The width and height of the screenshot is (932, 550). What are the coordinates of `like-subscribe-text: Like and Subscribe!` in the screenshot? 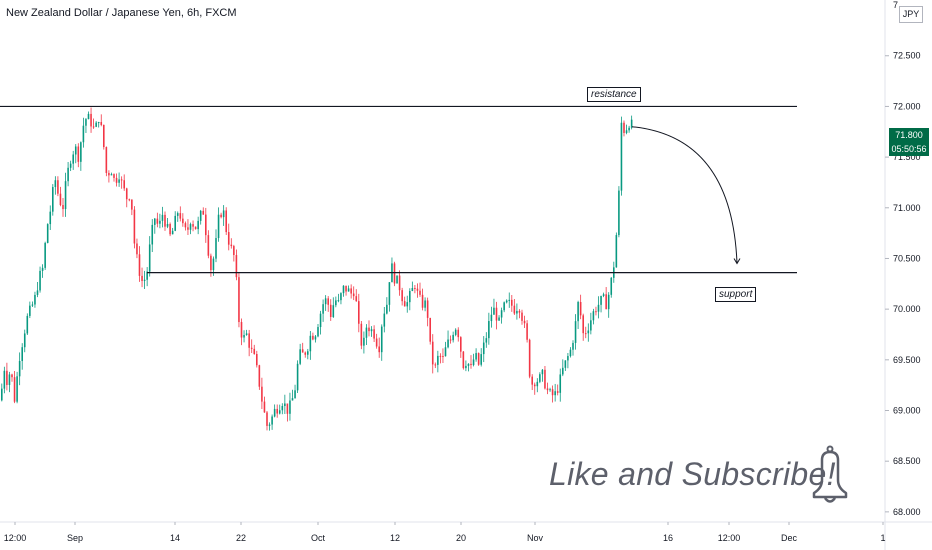 It's located at (692, 474).